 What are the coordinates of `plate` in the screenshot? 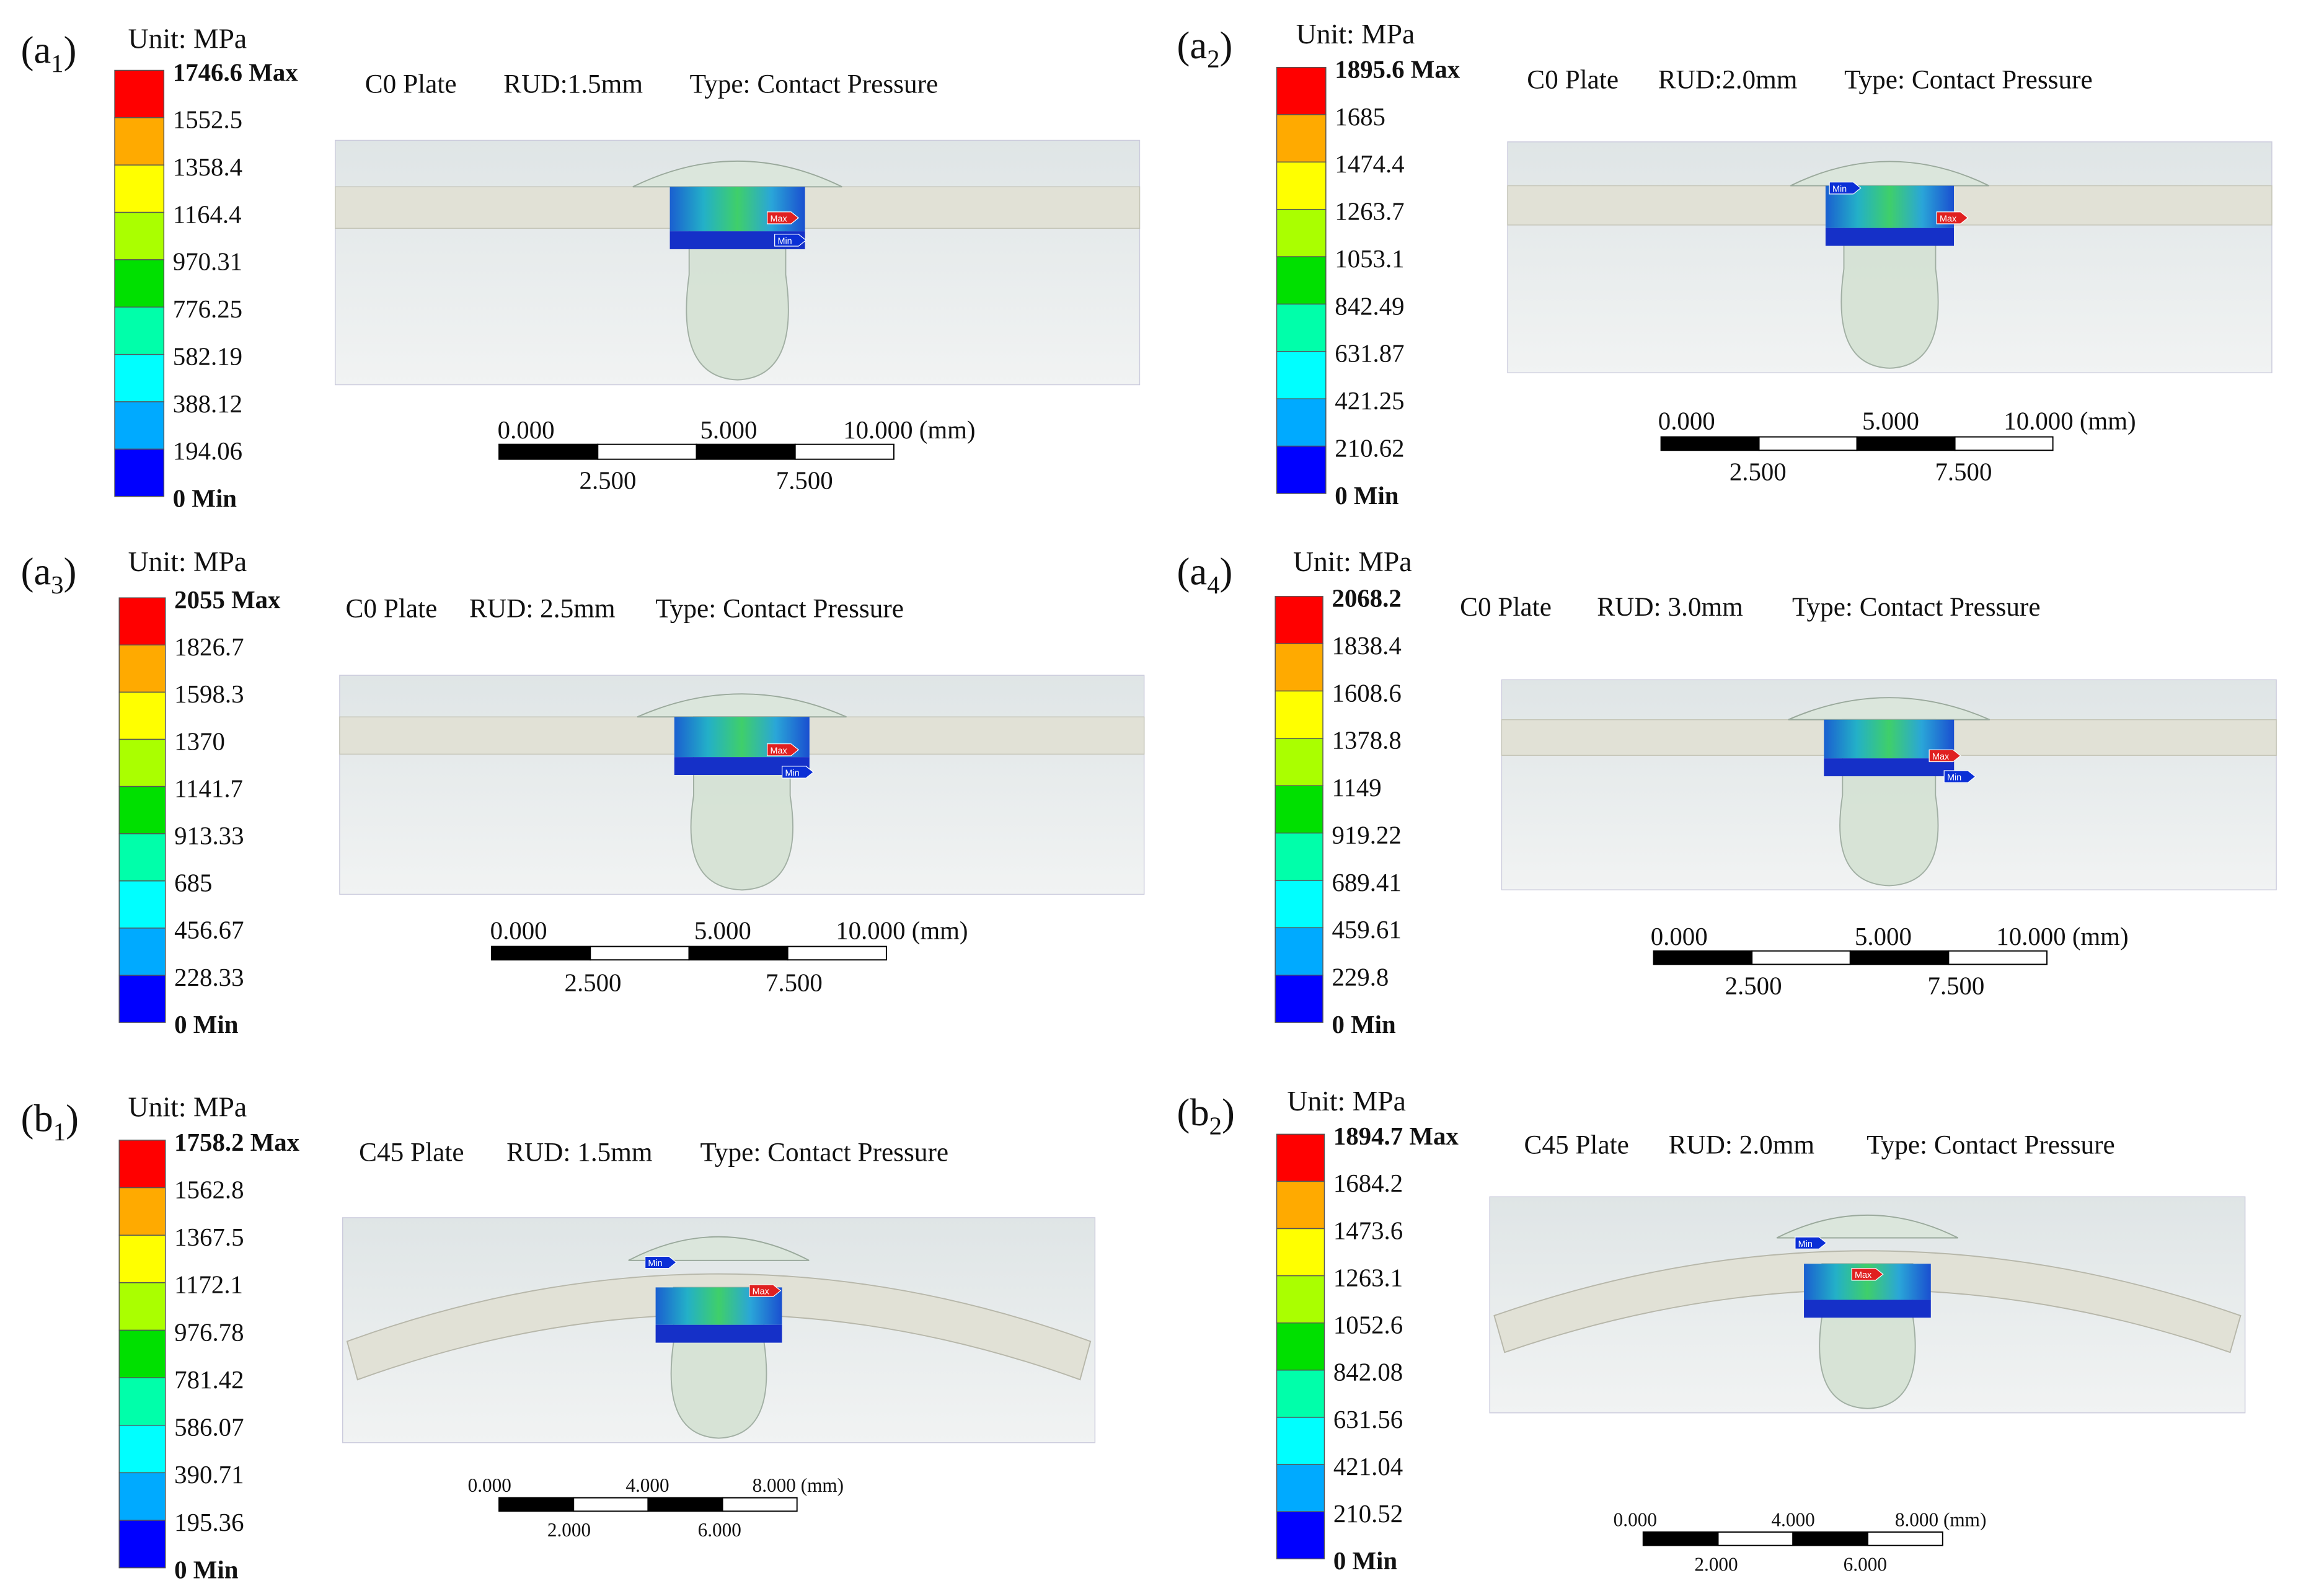 It's located at (719, 1327).